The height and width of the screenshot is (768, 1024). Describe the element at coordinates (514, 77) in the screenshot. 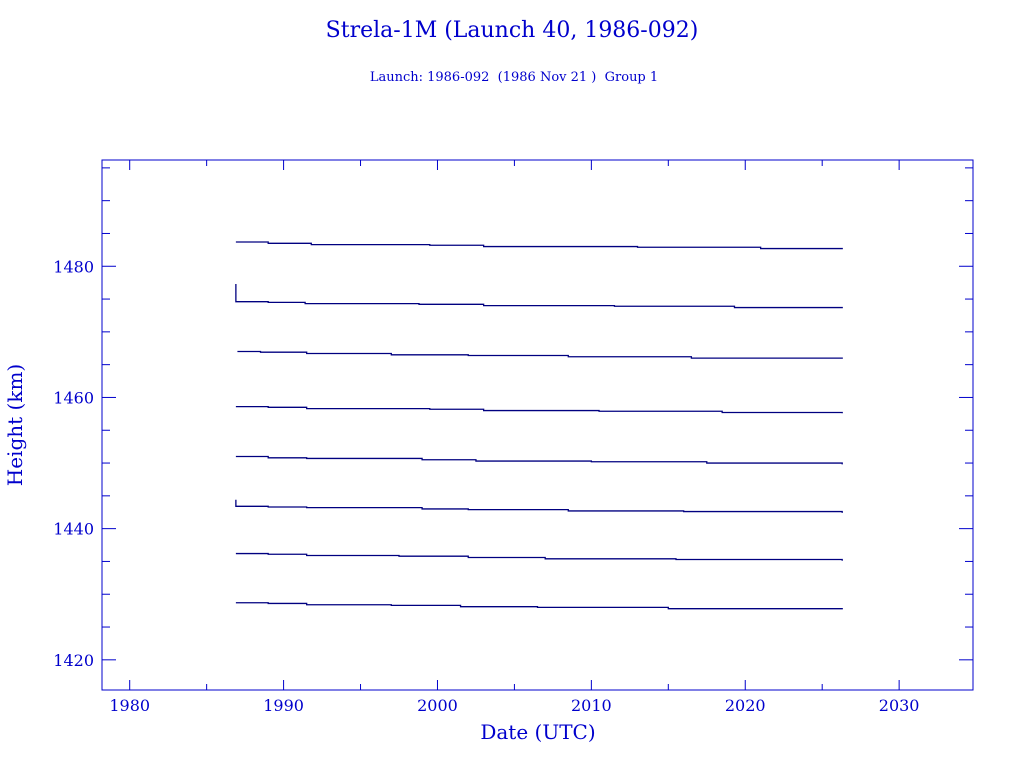

I see `chart-subtitle: Launch: 1986-092 (1986 Nov 21 ) Group 1` at that location.